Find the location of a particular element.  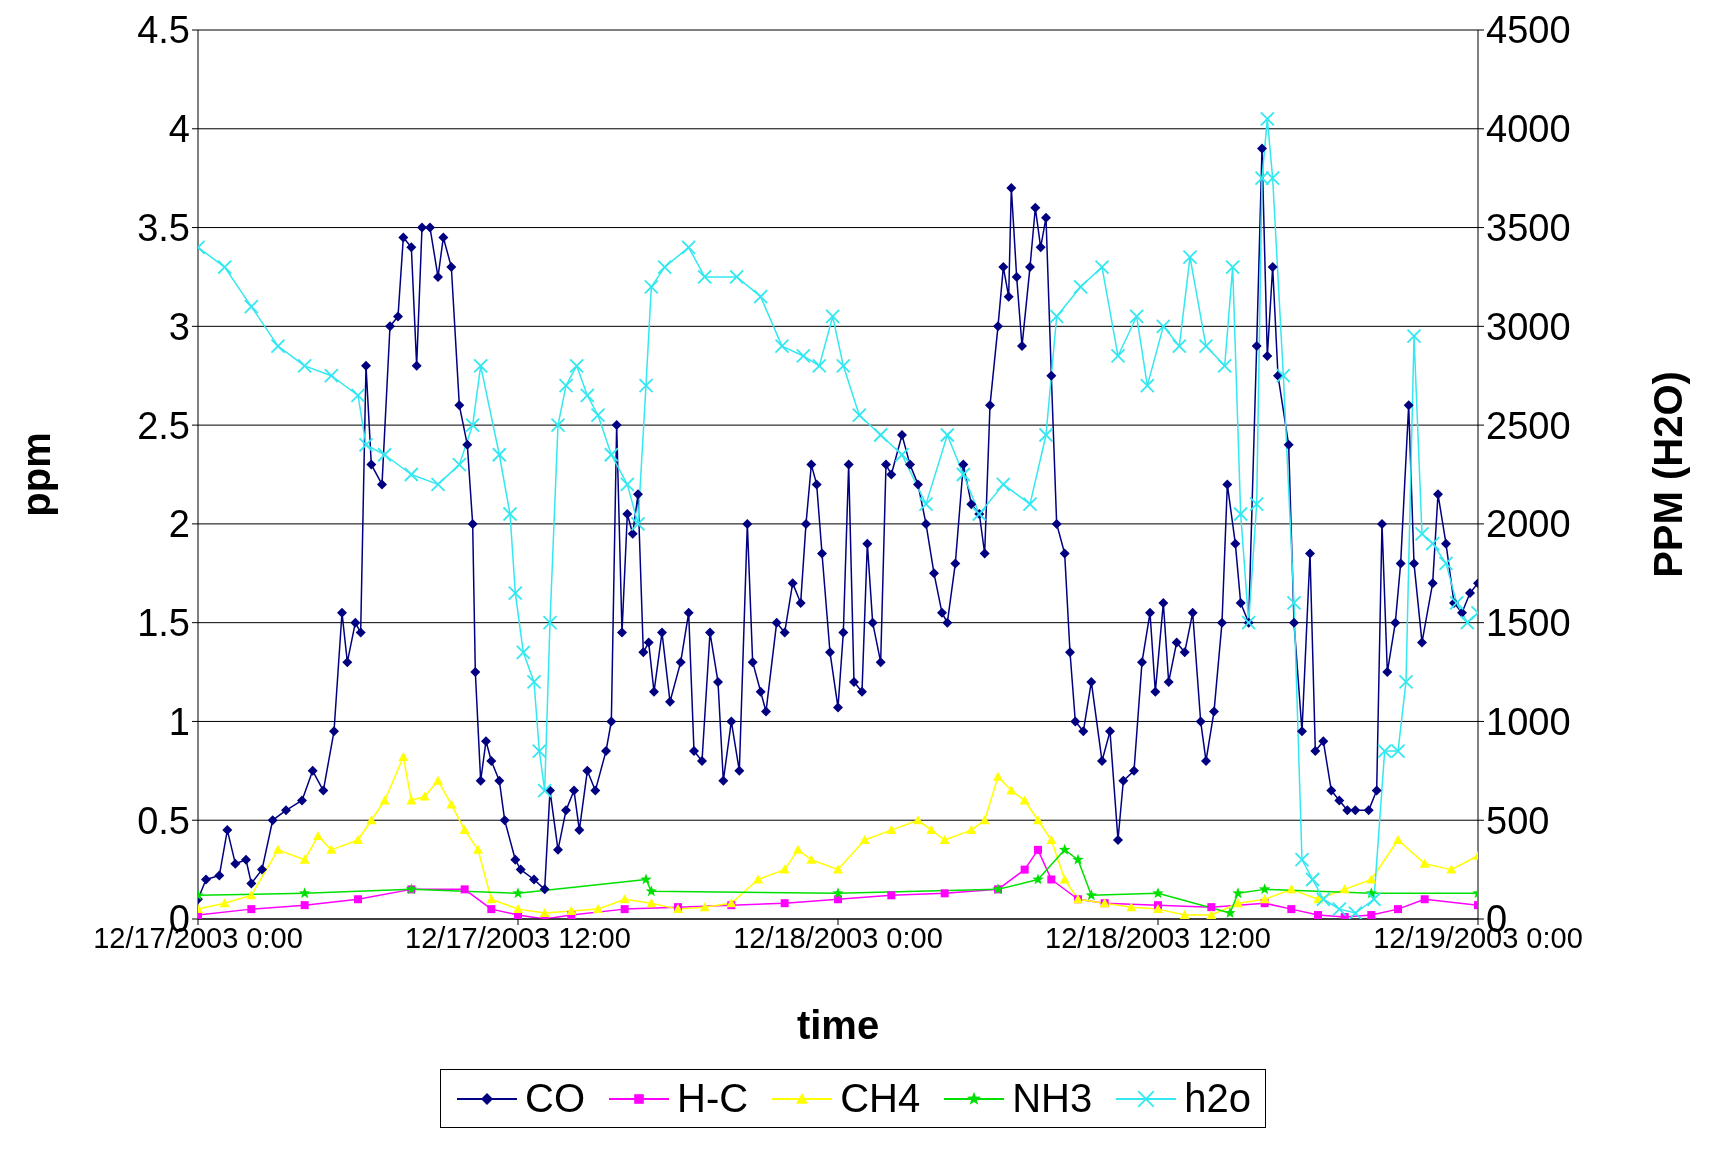

y2-axis-title: PPM (H2O) is located at coordinates (1668, 474).